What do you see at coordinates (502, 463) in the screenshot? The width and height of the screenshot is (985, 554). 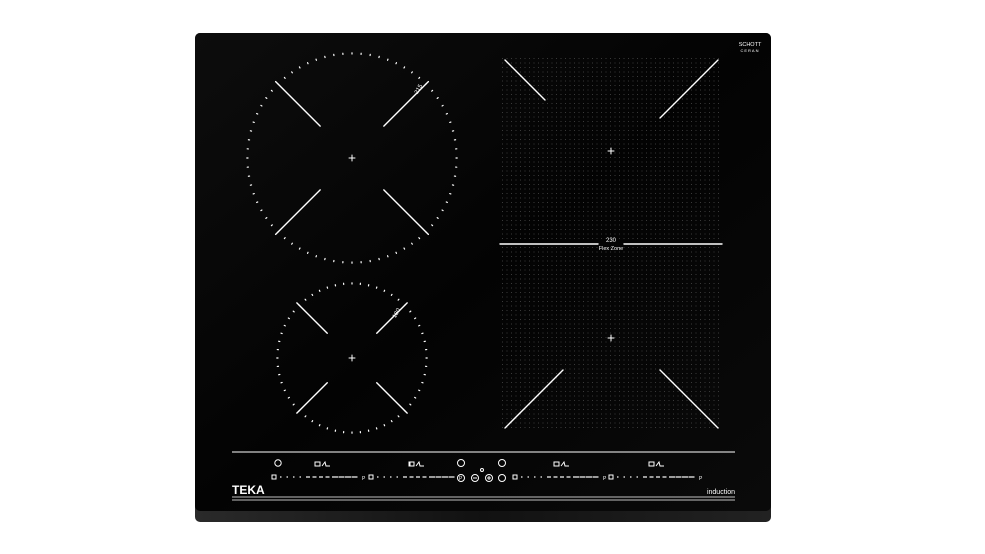 I see `pause-icon` at bounding box center [502, 463].